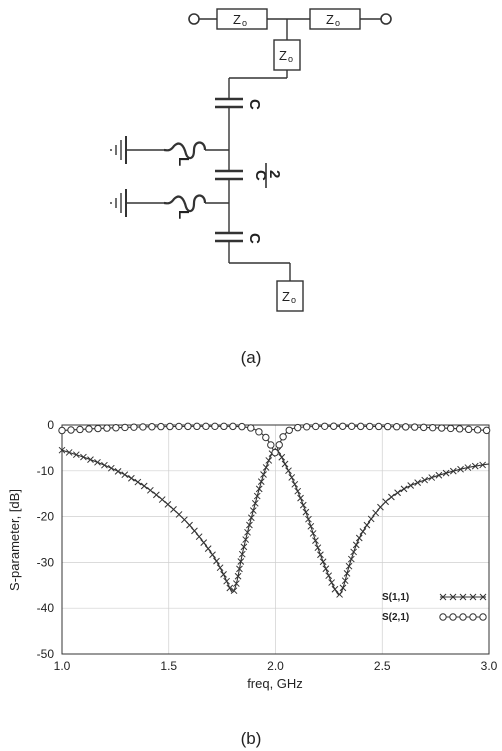 Image resolution: width=502 pixels, height=751 pixels. I want to click on legend-label-s11: S(1,1), so click(395, 597).